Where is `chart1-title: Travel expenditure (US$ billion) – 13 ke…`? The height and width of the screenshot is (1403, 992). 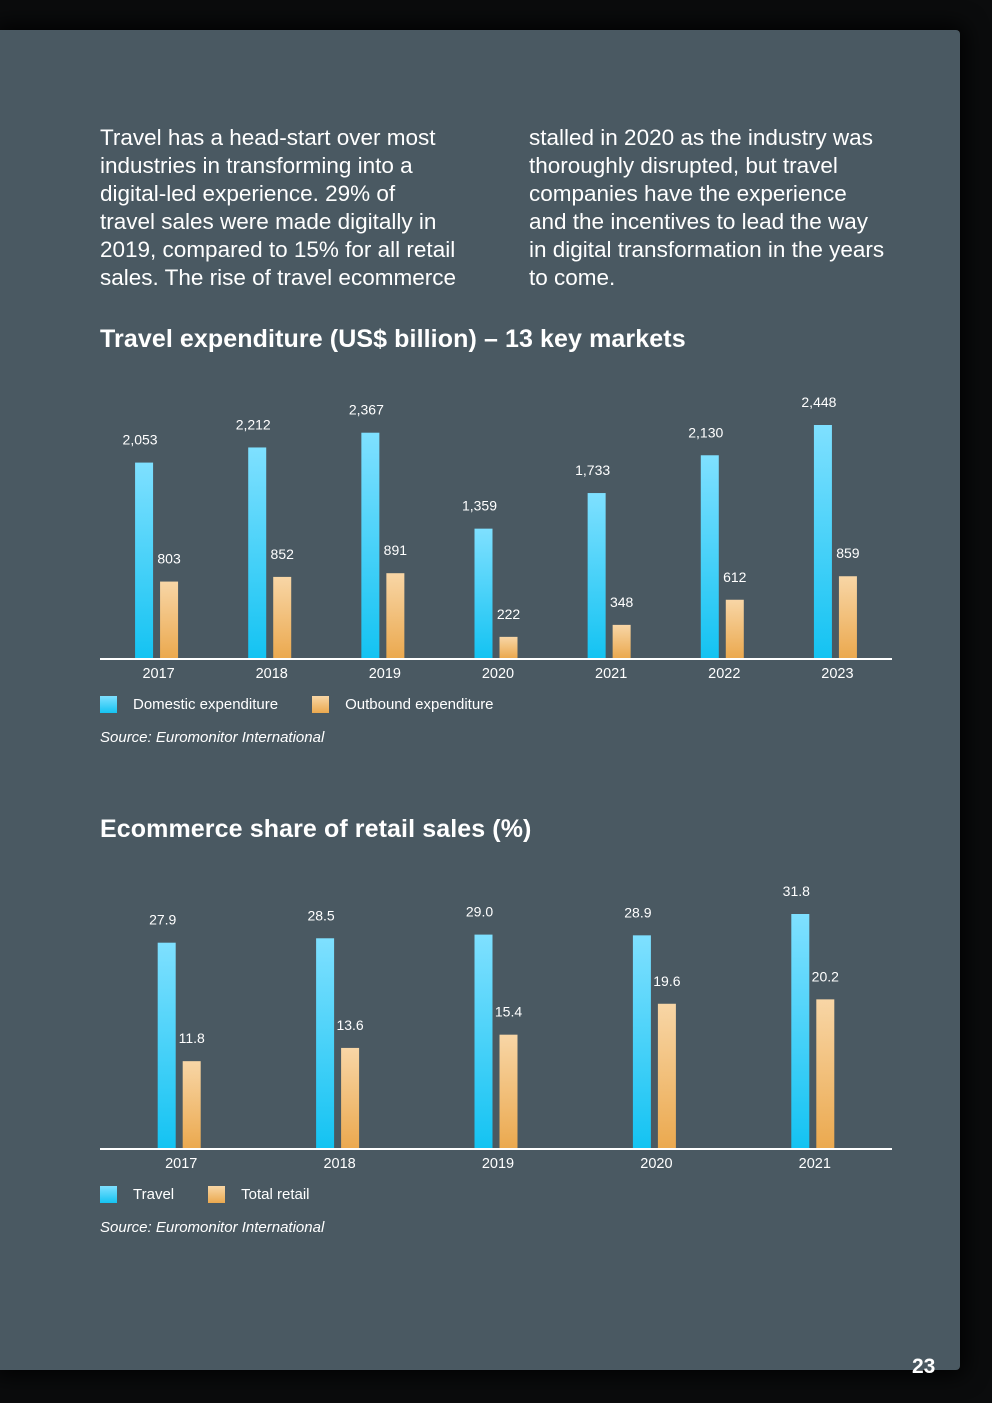 chart1-title: Travel expenditure (US$ billion) – 13 ke… is located at coordinates (393, 339).